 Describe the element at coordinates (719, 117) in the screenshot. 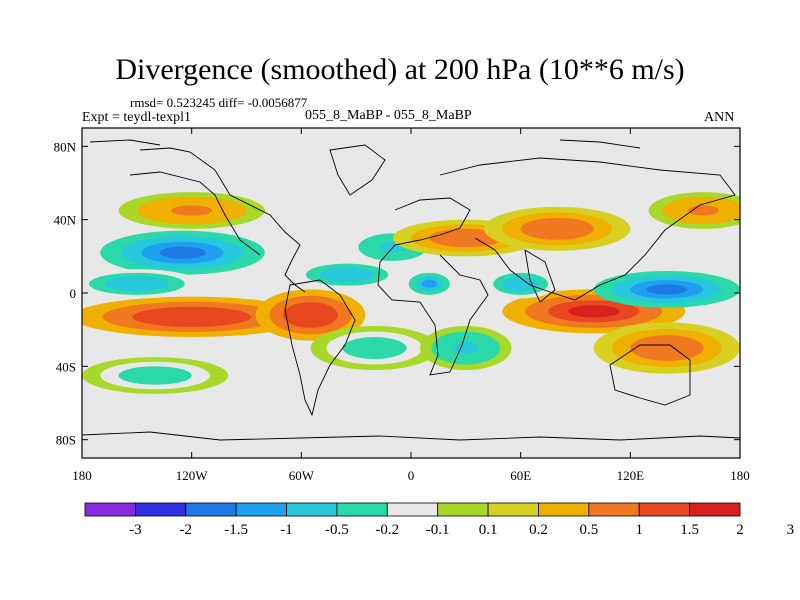

I see `season-label: ANN` at that location.